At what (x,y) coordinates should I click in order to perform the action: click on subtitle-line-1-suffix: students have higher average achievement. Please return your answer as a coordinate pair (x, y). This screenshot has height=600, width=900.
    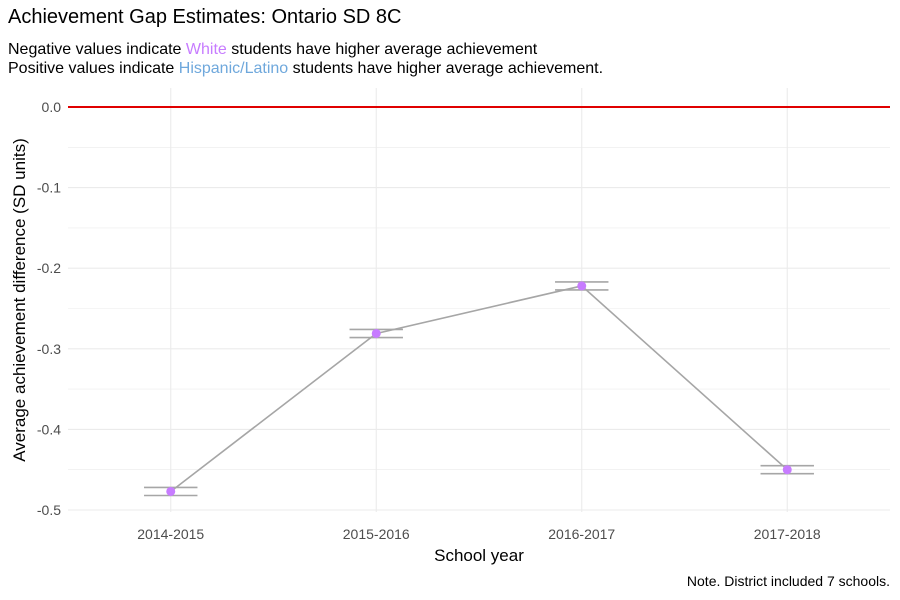
    Looking at the image, I should click on (382, 49).